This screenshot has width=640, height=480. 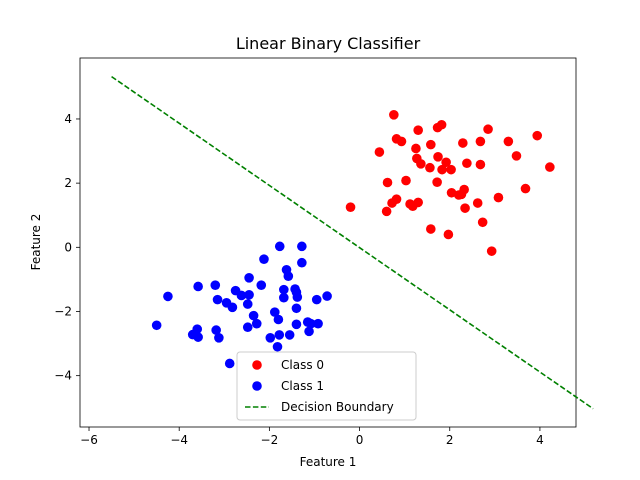 I want to click on x-tick: 4, so click(x=540, y=437).